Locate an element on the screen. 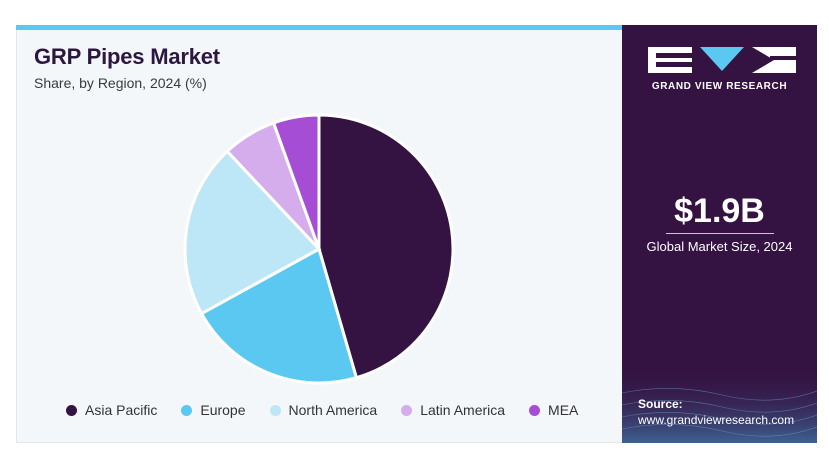  legend-item-mea: MEA is located at coordinates (553, 410).